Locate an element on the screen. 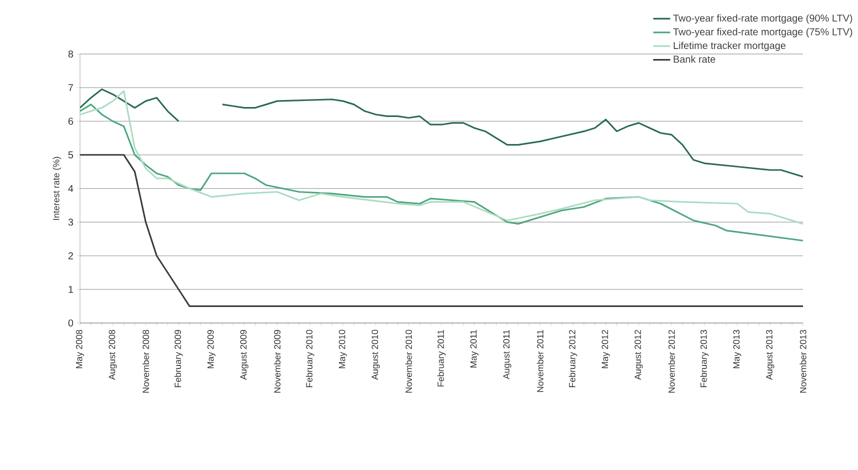 This screenshot has height=470, width=858. x-tick-label: February 2012 is located at coordinates (573, 359).